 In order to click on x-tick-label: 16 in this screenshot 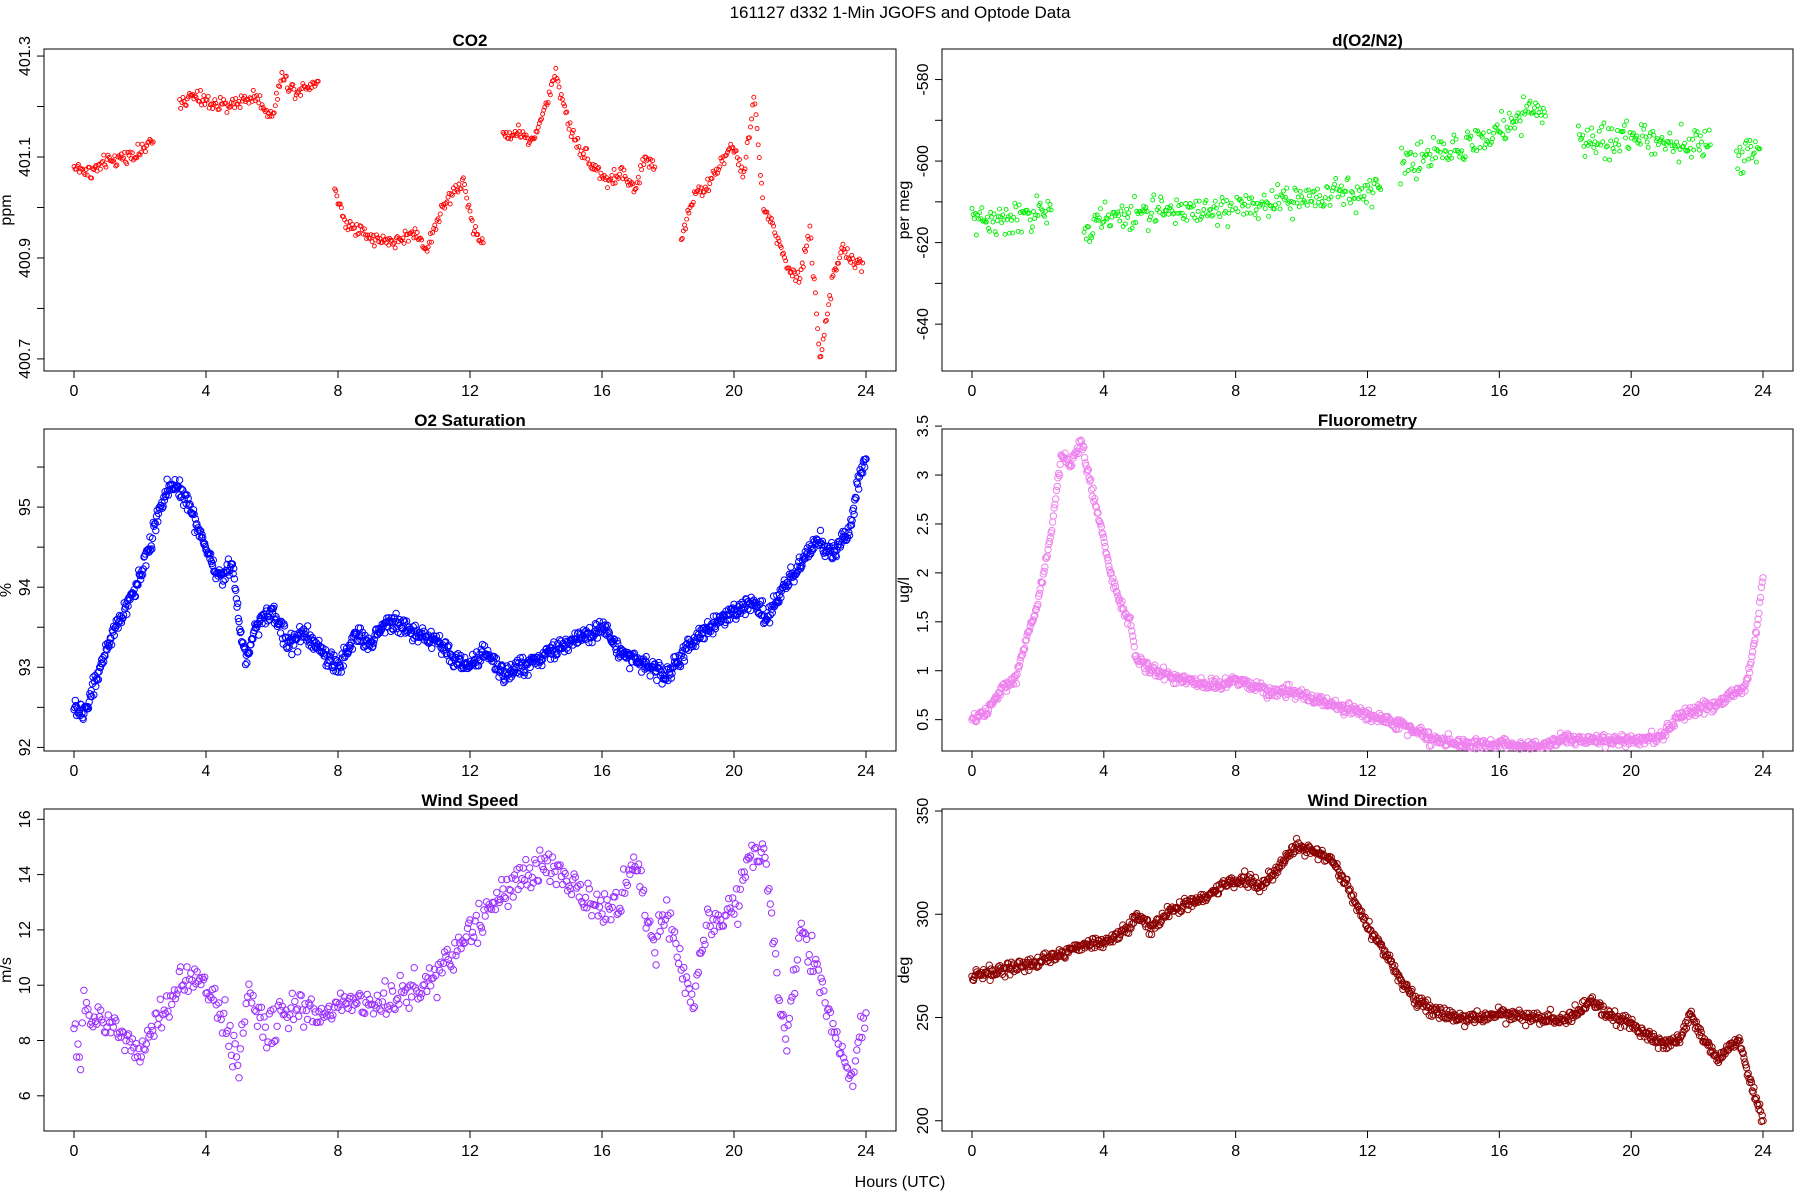, I will do `click(1499, 1151)`.